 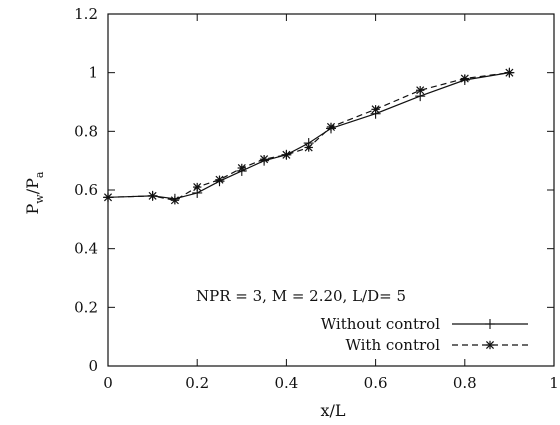 What do you see at coordinates (86, 131) in the screenshot?
I see `y-tick-label: 0.8` at bounding box center [86, 131].